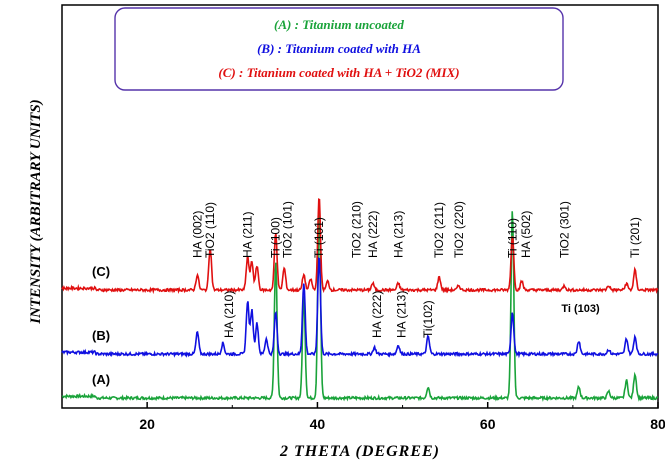  What do you see at coordinates (197, 234) in the screenshot?
I see `peak-label: HA (002)` at bounding box center [197, 234].